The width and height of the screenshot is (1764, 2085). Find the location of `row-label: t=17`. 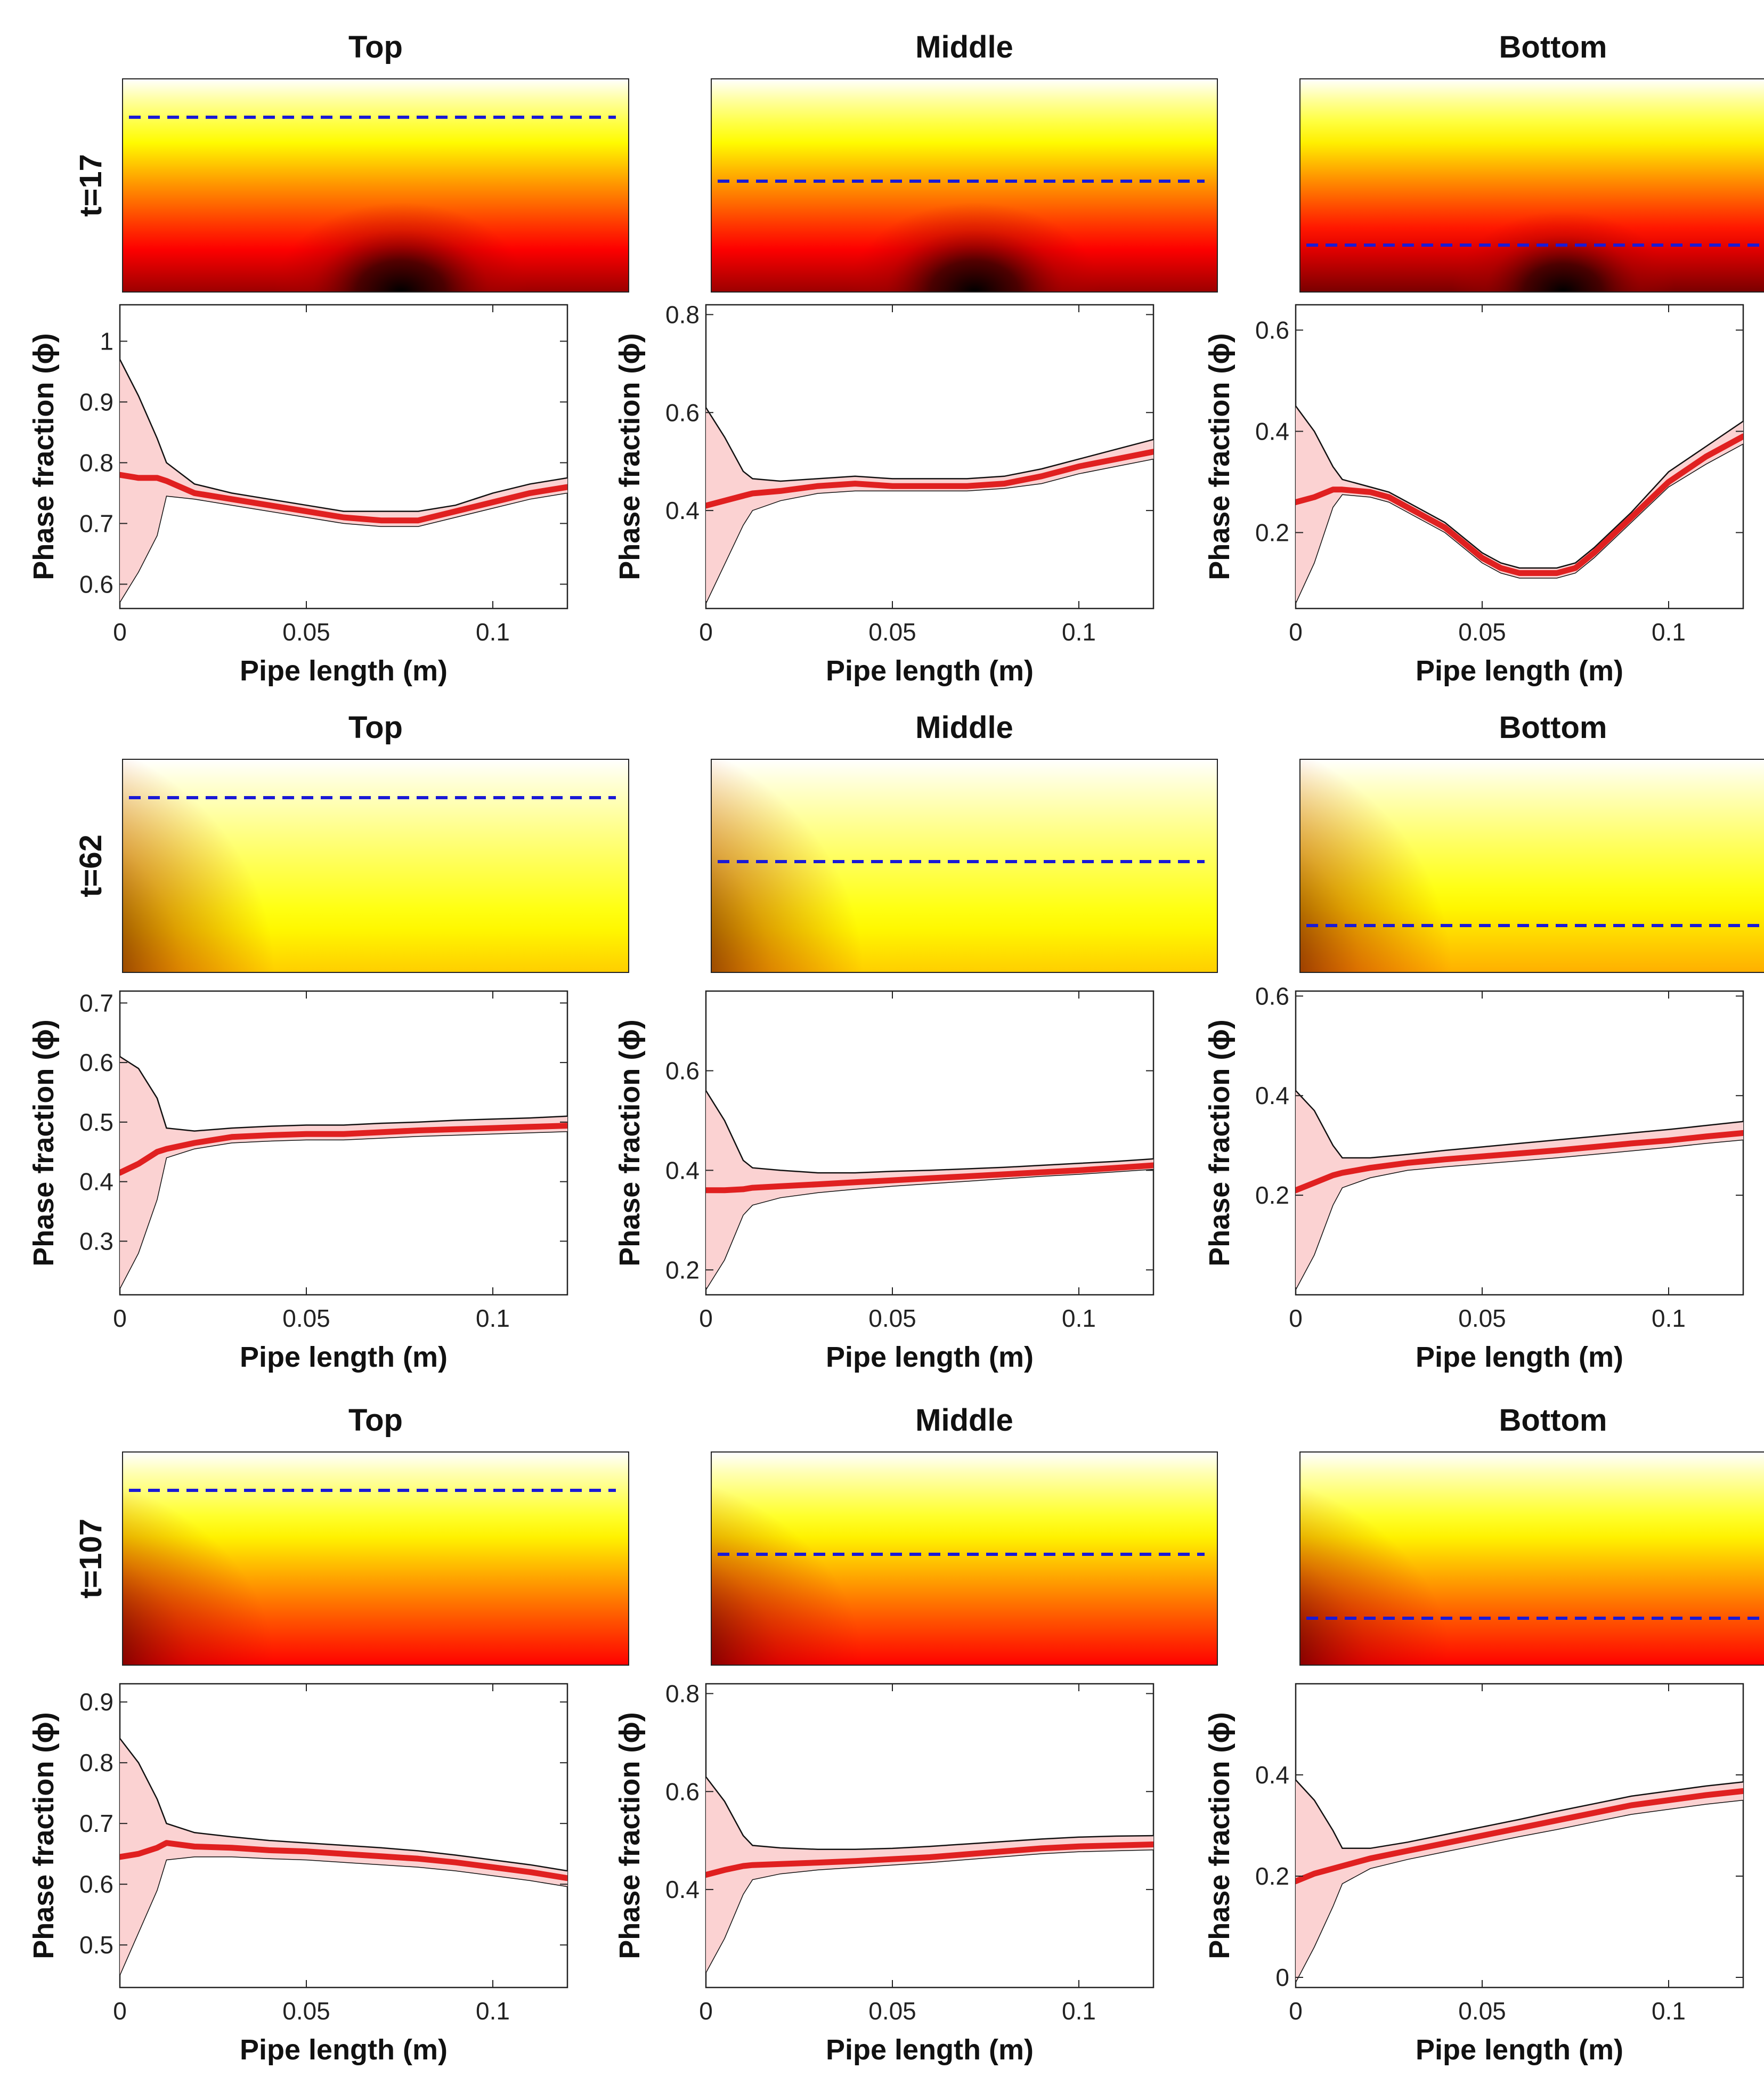

row-label: t=17 is located at coordinates (91, 186).